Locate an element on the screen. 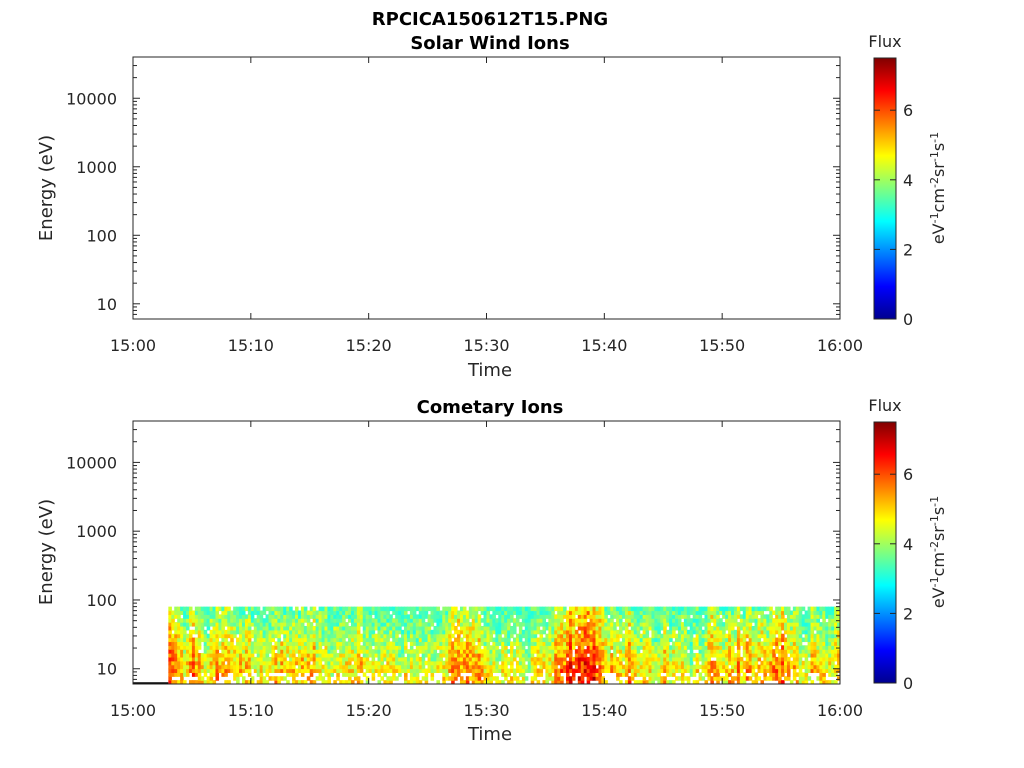 This screenshot has width=1024, height=768. colorbar-title: Flux is located at coordinates (884, 41).